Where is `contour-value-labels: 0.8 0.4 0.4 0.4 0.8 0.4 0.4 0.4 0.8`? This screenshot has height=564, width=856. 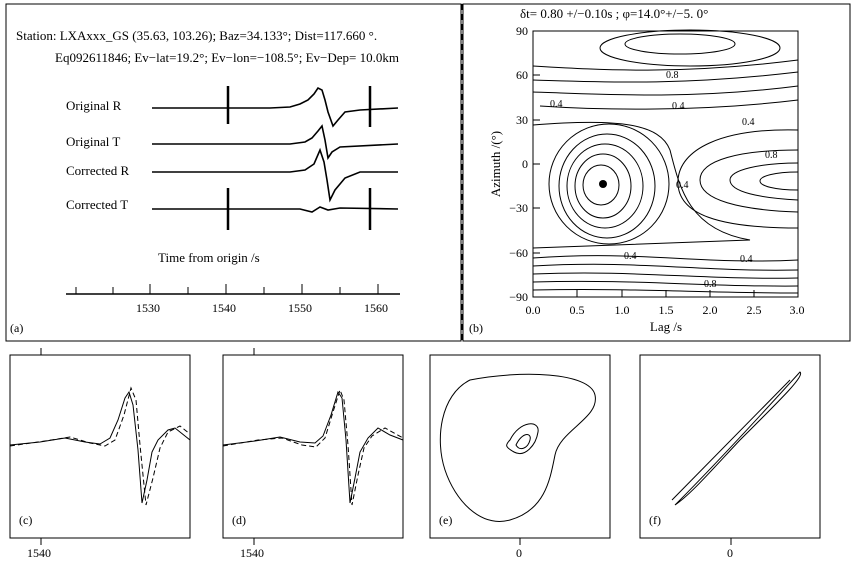
contour-value-labels: 0.8 0.4 0.4 0.4 0.8 0.4 0.4 0.4 0.8 is located at coordinates (664, 180).